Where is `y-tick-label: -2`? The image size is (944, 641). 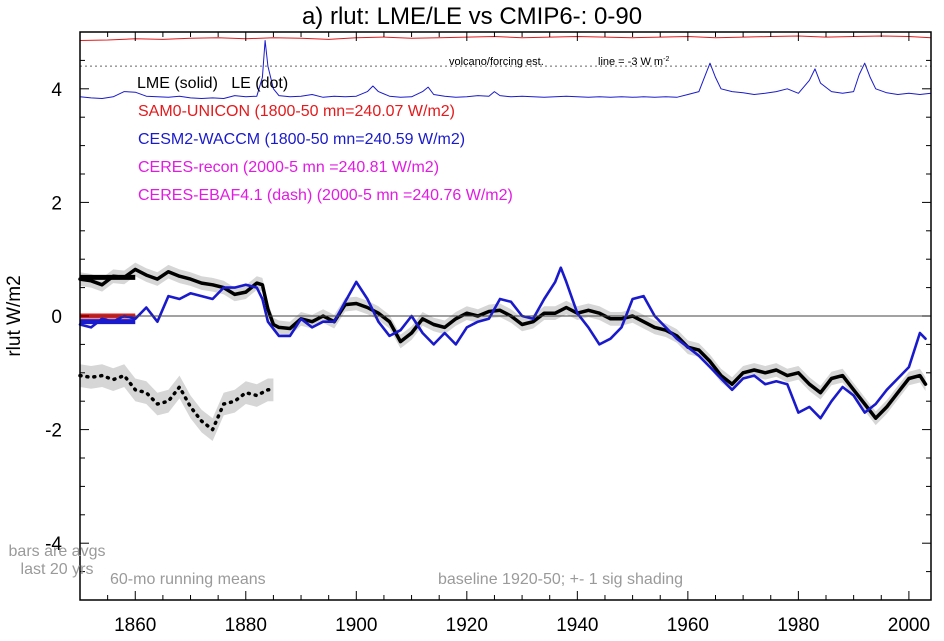 y-tick-label: -2 is located at coordinates (53, 431).